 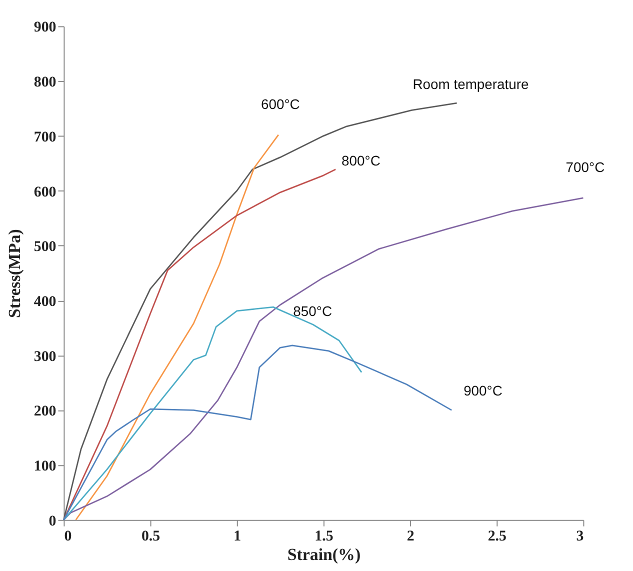 I want to click on y-tick-label: 300, so click(x=45, y=356).